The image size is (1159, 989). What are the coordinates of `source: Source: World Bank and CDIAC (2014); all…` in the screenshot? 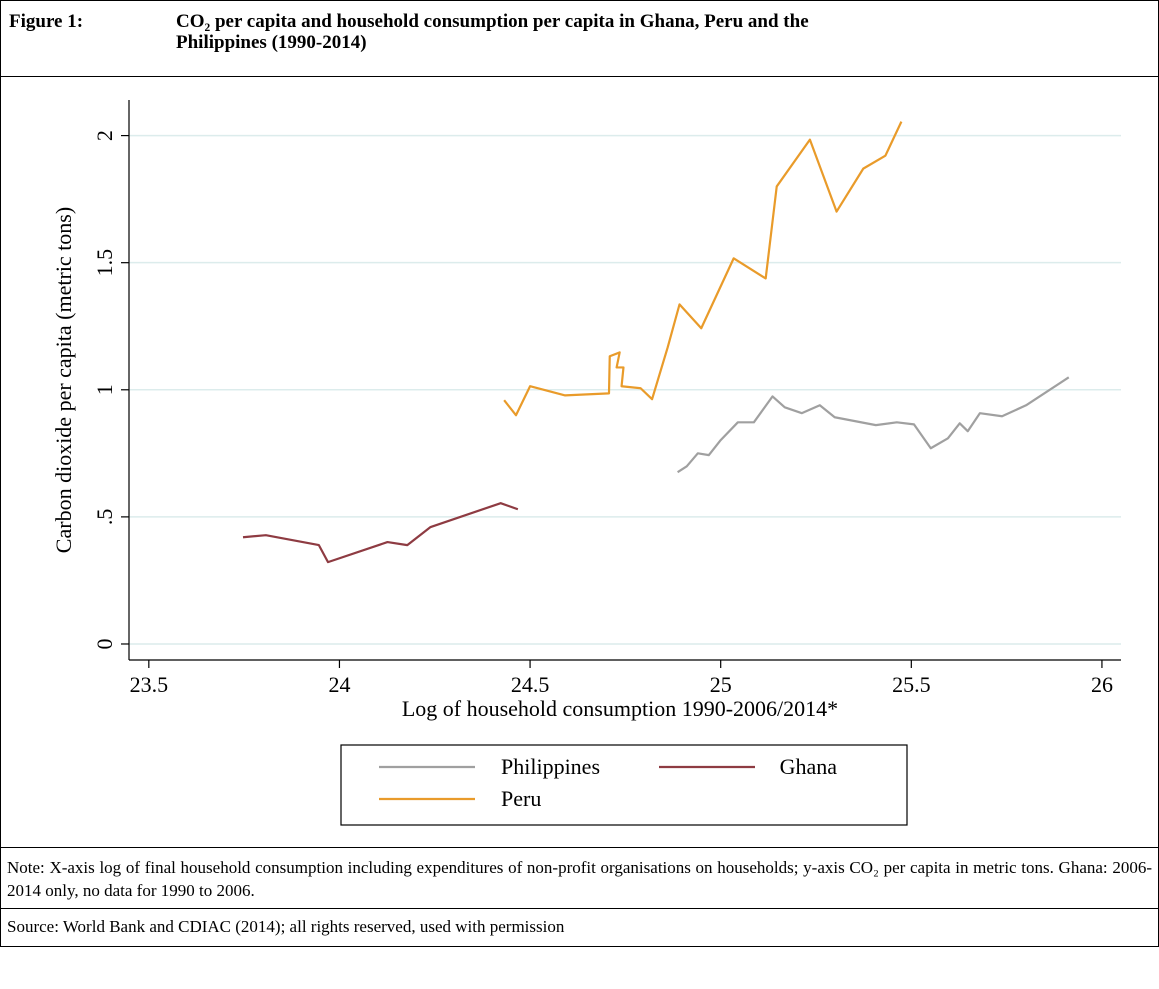 It's located at (579, 927).